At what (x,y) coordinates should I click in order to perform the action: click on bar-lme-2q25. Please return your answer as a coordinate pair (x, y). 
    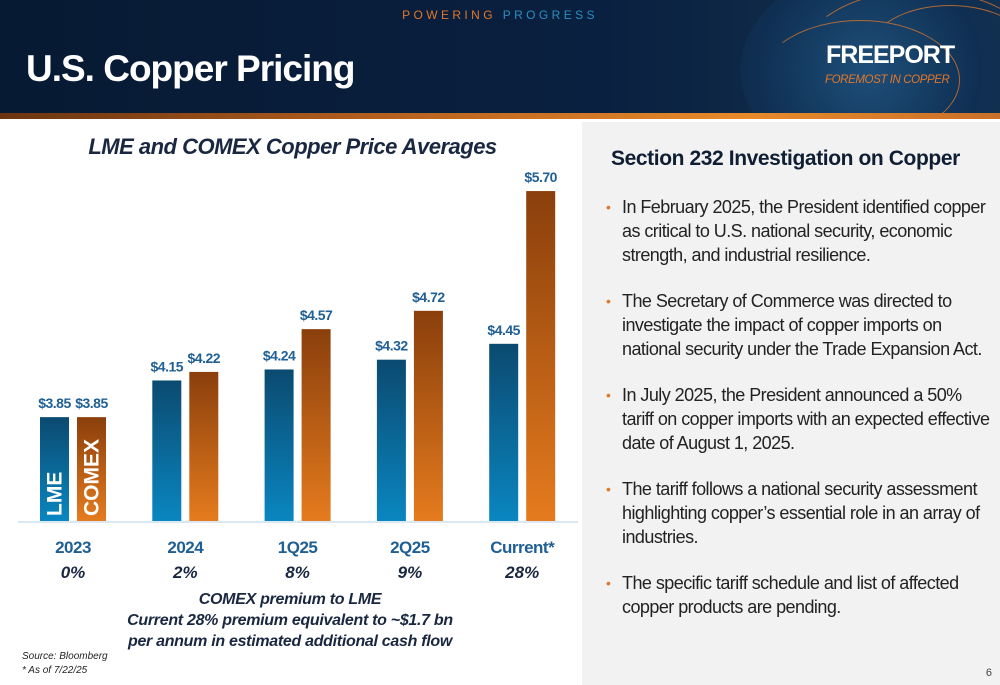
    Looking at the image, I should click on (391, 440).